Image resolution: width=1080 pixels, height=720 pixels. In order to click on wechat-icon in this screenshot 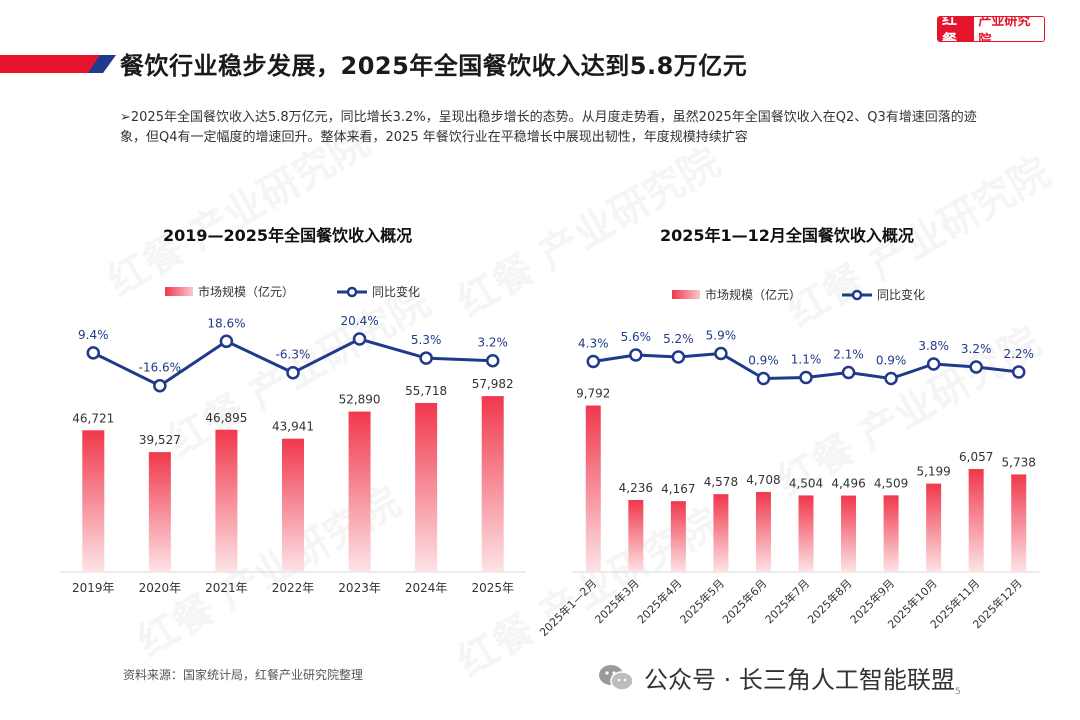, I will do `click(616, 677)`.